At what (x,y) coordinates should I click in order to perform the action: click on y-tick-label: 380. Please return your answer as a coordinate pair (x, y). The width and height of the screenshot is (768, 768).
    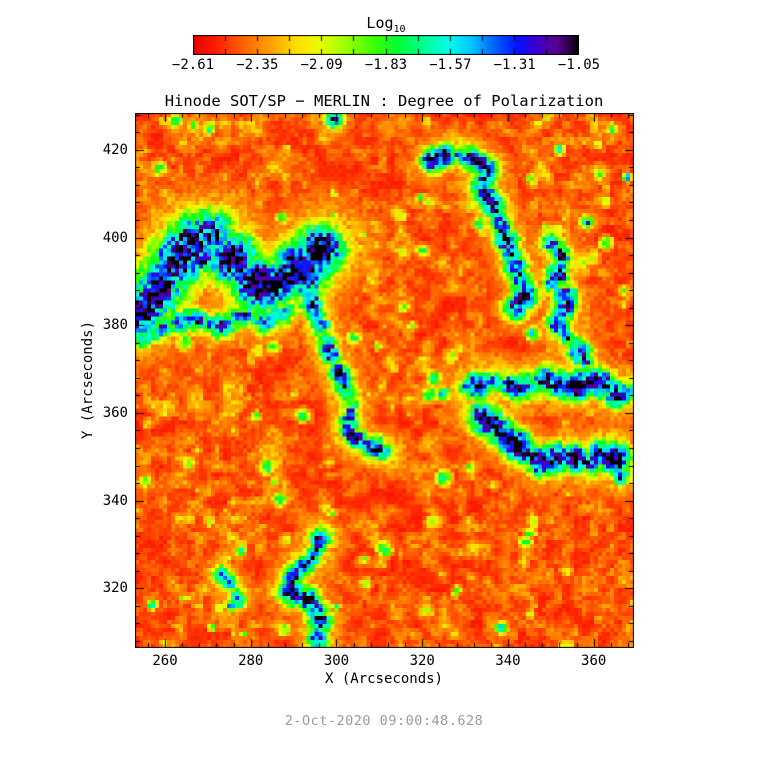
    Looking at the image, I should click on (115, 325).